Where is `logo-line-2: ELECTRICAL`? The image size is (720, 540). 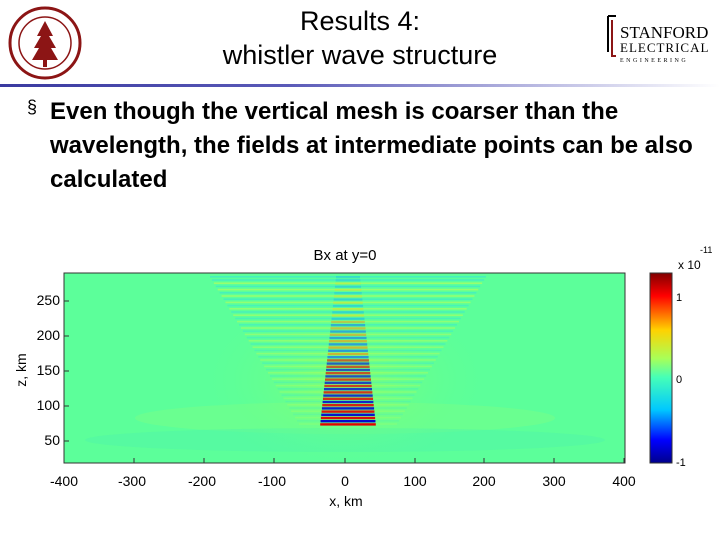 logo-line-2: ELECTRICAL is located at coordinates (664, 47).